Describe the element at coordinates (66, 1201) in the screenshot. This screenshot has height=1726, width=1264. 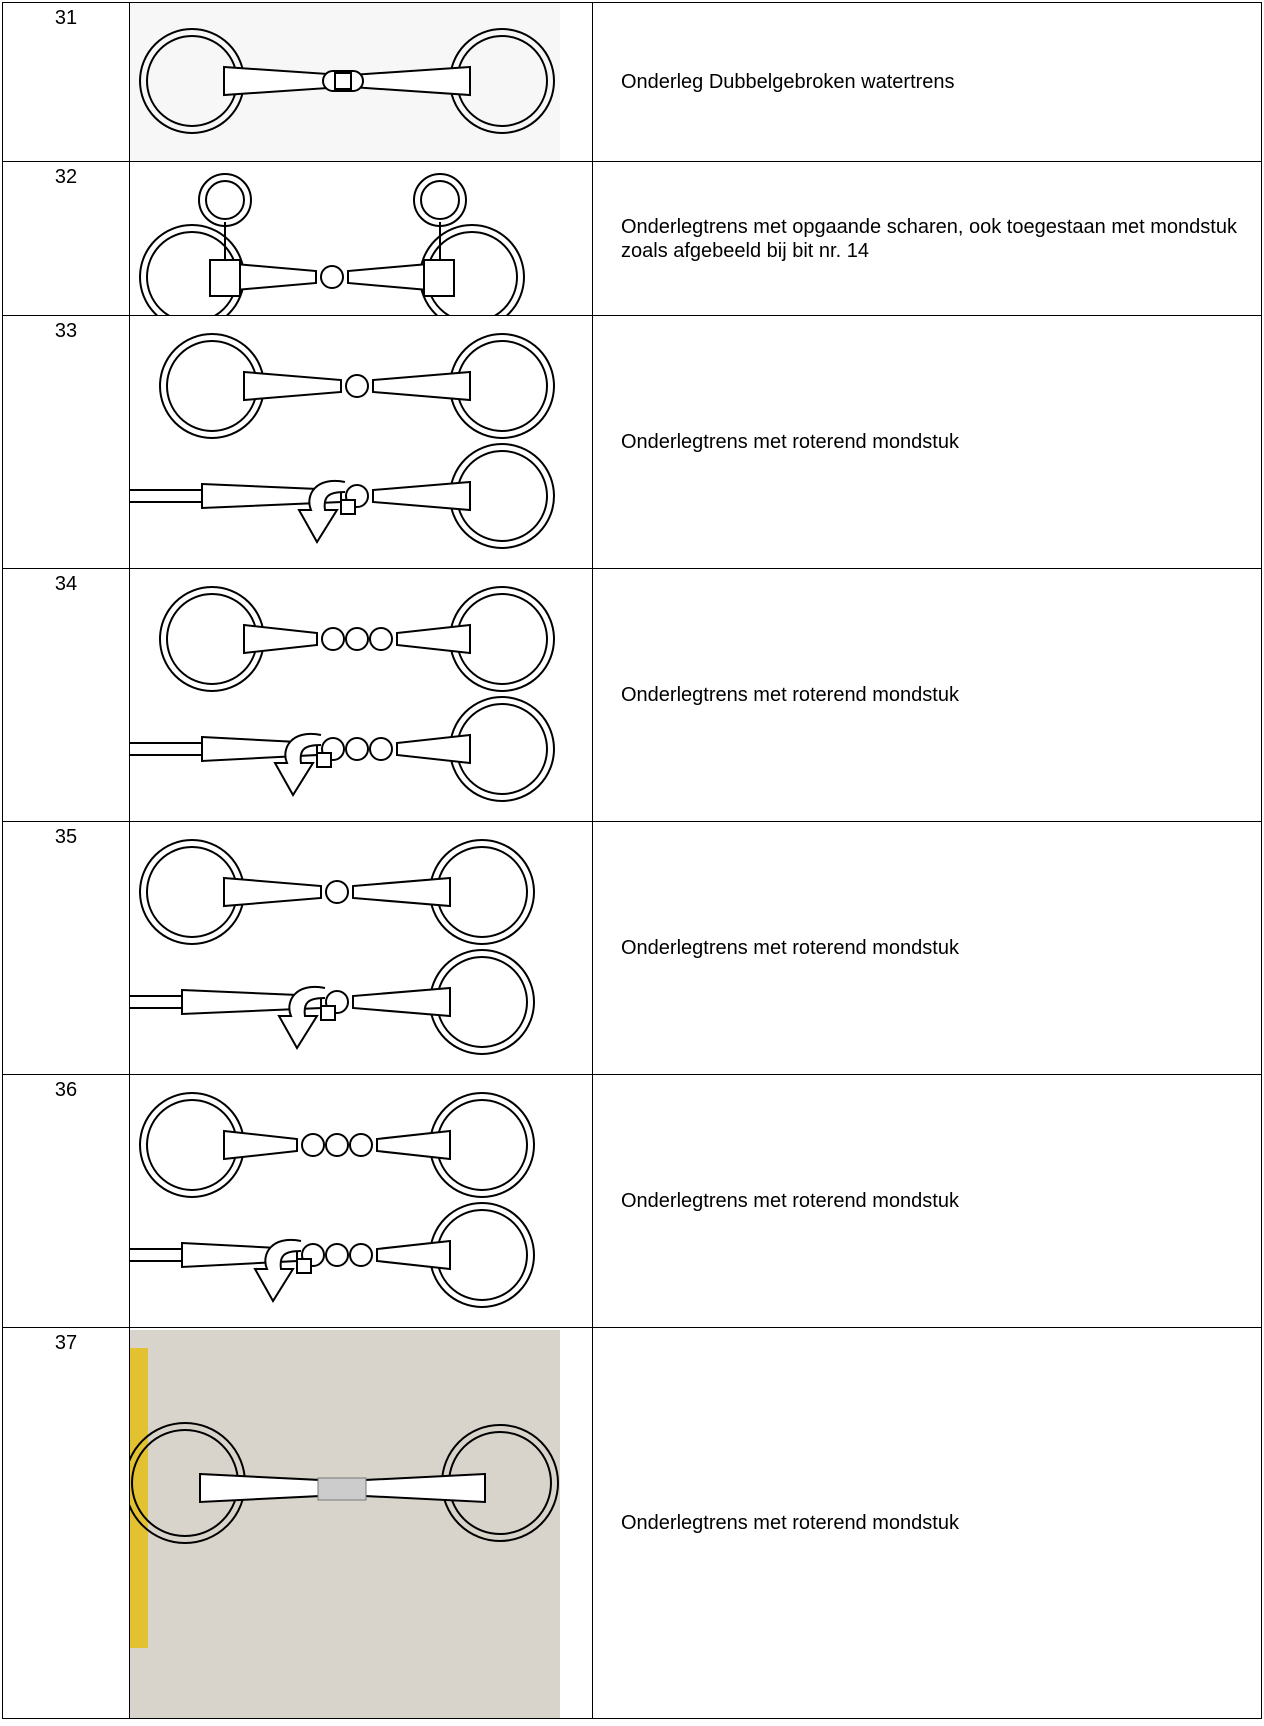
I see `row-number: 36` at that location.